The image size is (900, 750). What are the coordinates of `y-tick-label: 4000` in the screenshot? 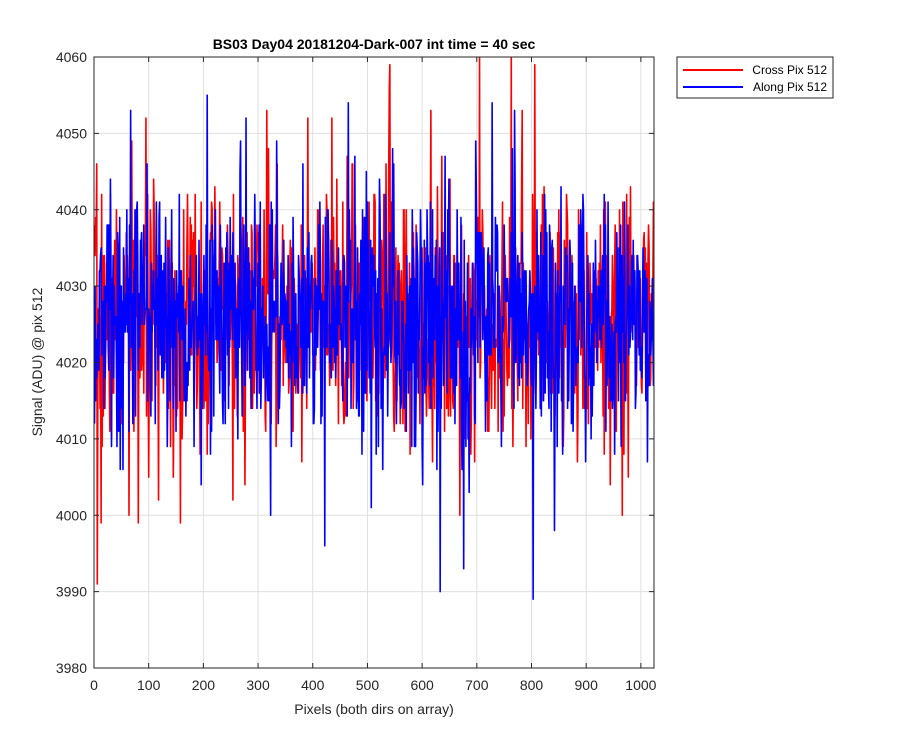 It's located at (71, 515).